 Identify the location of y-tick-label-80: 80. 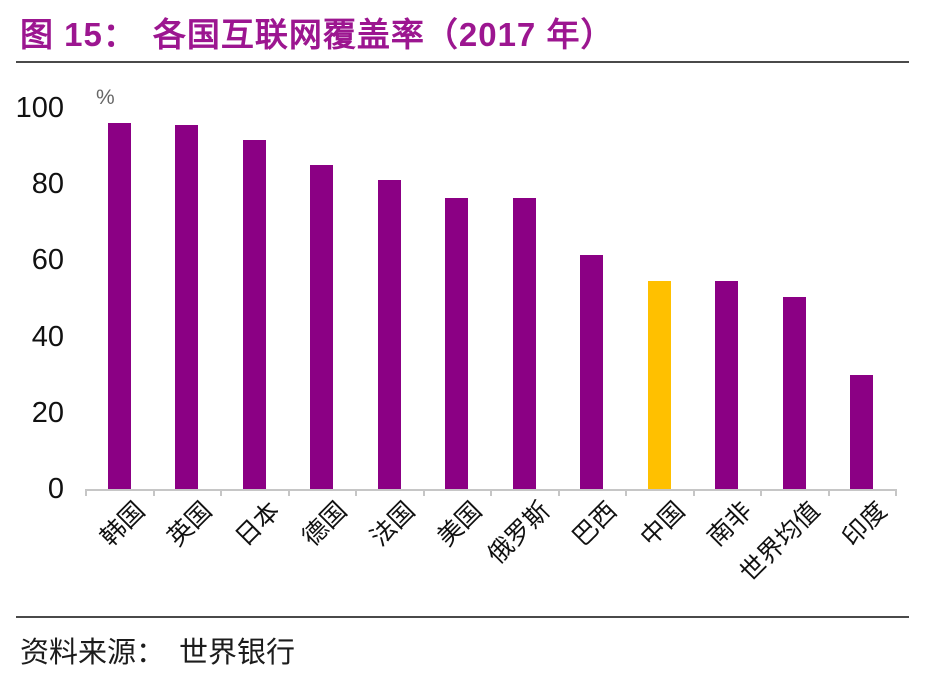
(47, 184).